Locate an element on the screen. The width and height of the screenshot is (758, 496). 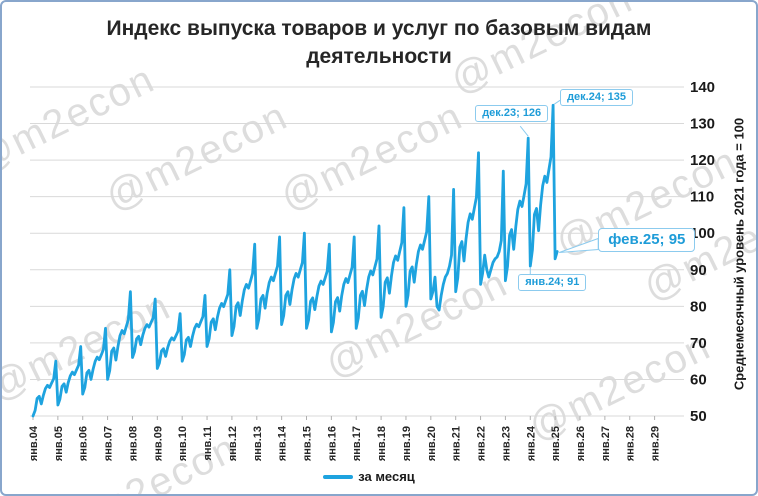
y-tick-label: 50 is located at coordinates (698, 416).